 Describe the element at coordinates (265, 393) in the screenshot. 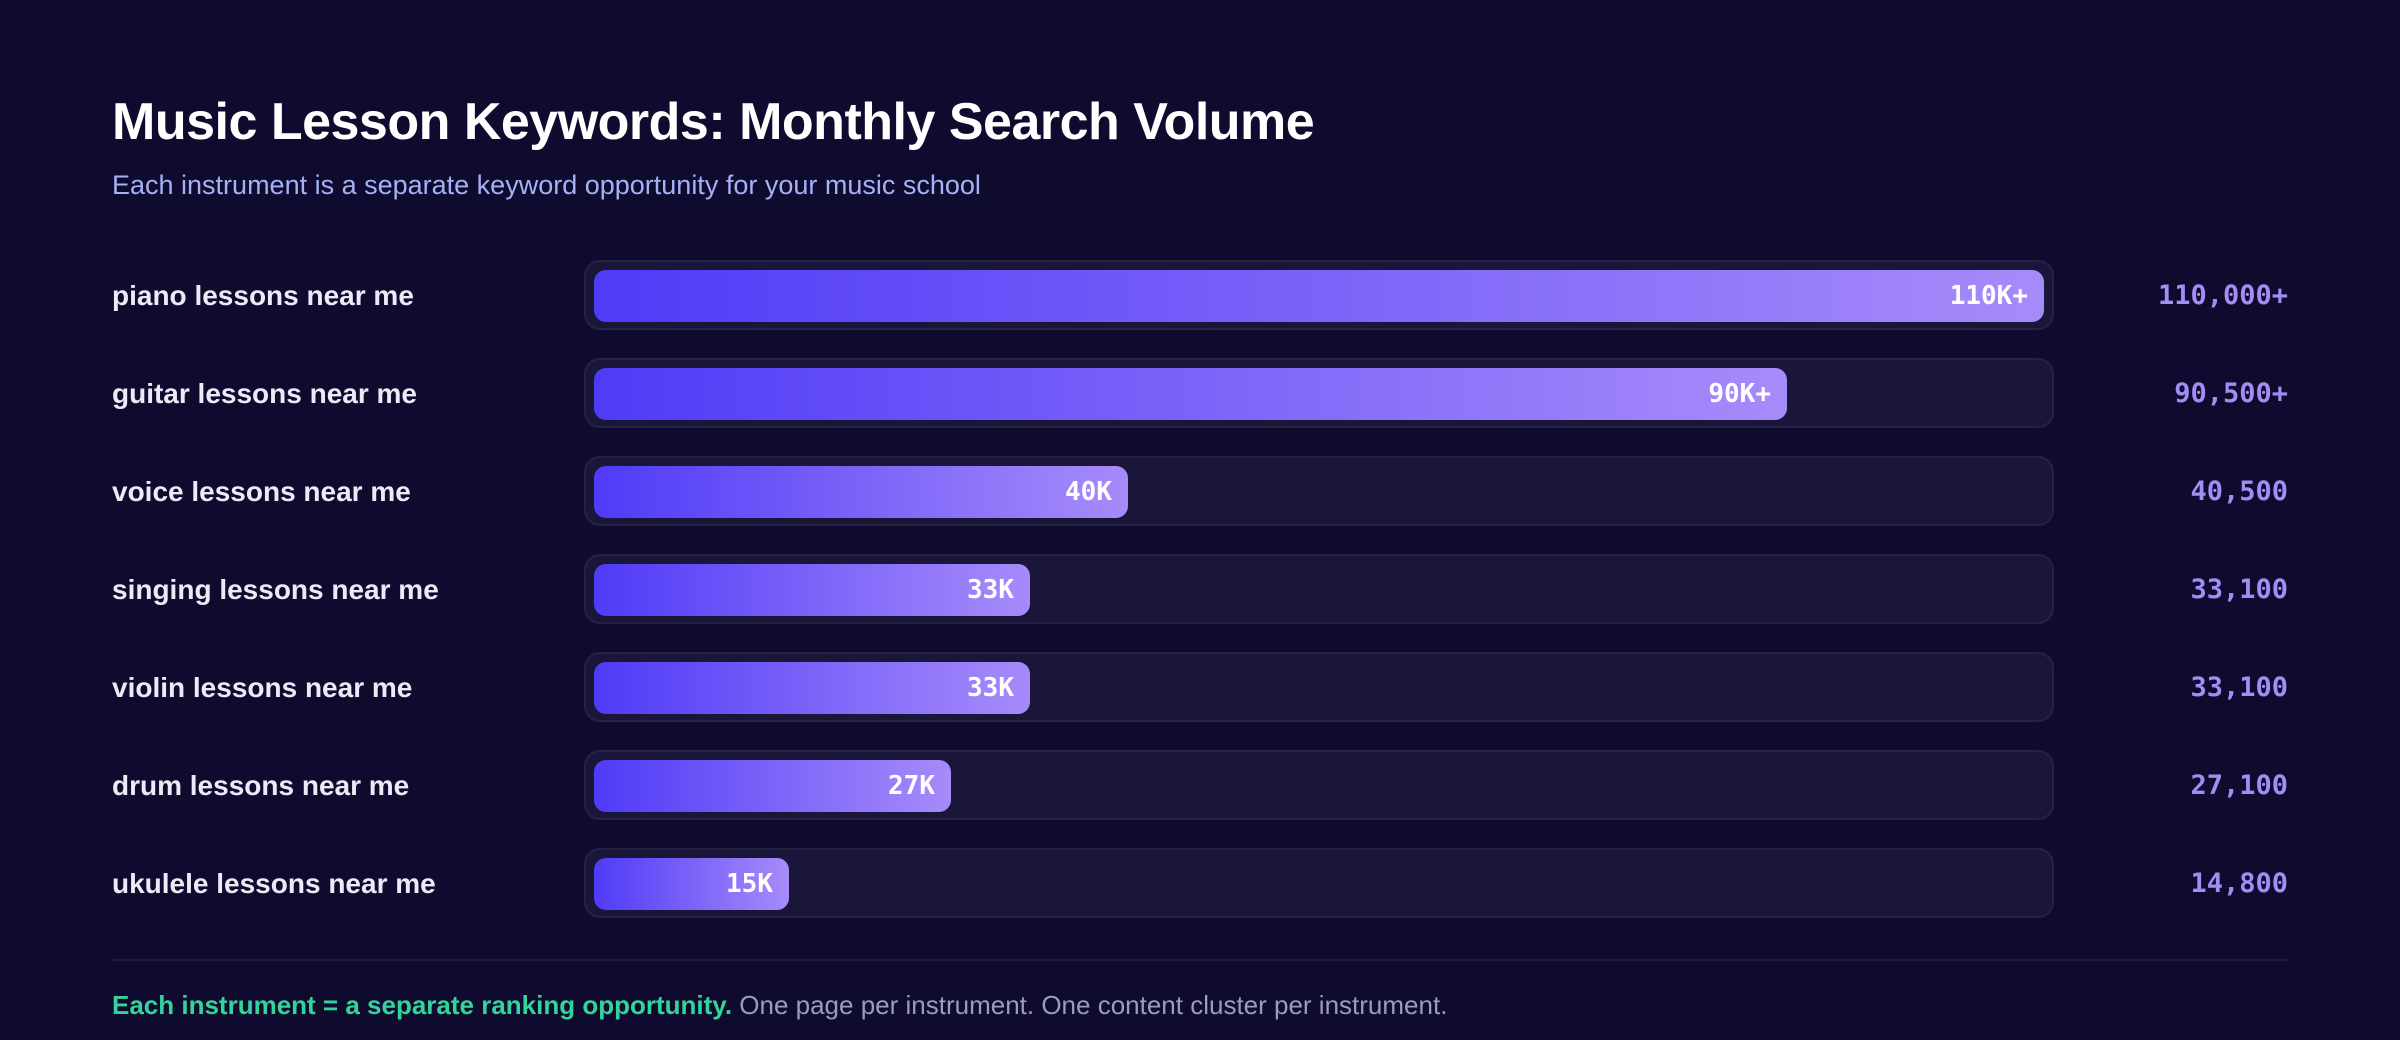

I see `category-label: guitar lessons near me` at that location.